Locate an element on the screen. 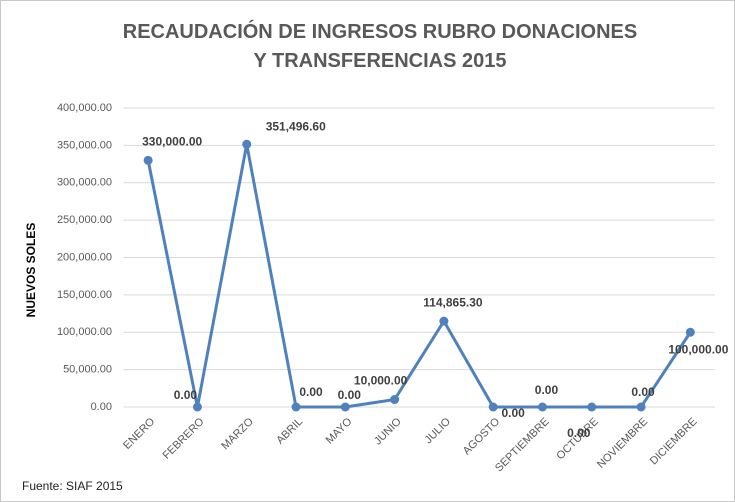  y-tick-label: 300,000.00 is located at coordinates (84, 183).